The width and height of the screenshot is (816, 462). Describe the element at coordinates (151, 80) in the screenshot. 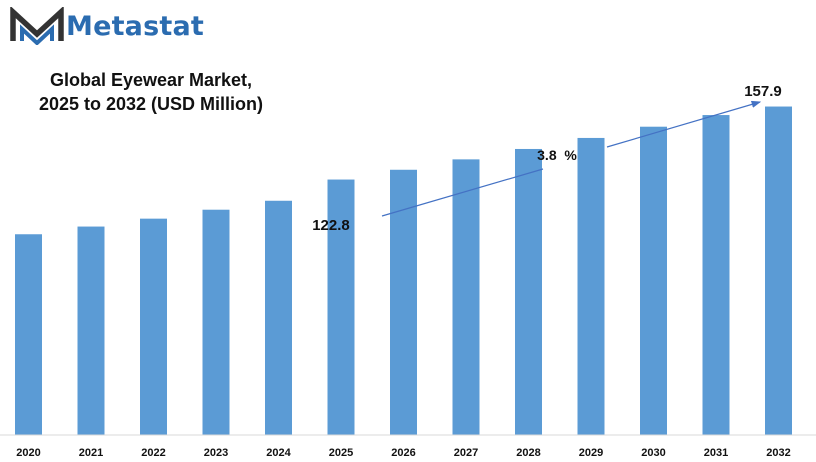

I see `chart-title-line1: Global Eyewear Market,` at that location.